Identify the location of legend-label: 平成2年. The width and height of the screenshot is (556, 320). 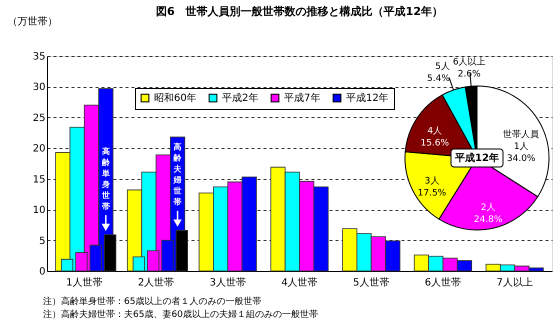
(240, 98).